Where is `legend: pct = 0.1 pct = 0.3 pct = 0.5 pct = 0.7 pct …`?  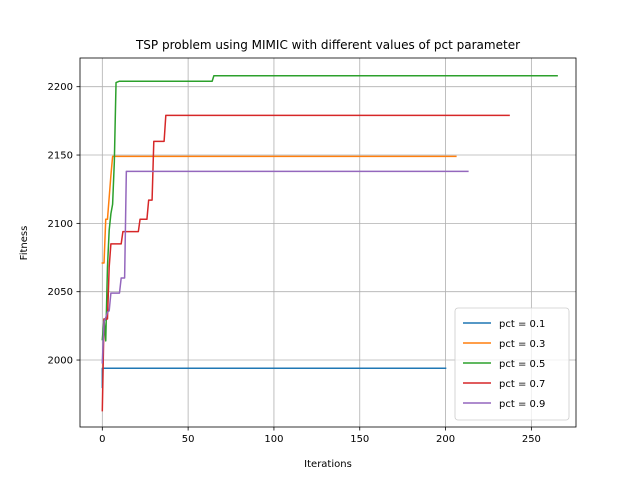
legend: pct = 0.1 pct = 0.3 pct = 0.5 pct = 0.7 pct … is located at coordinates (512, 364).